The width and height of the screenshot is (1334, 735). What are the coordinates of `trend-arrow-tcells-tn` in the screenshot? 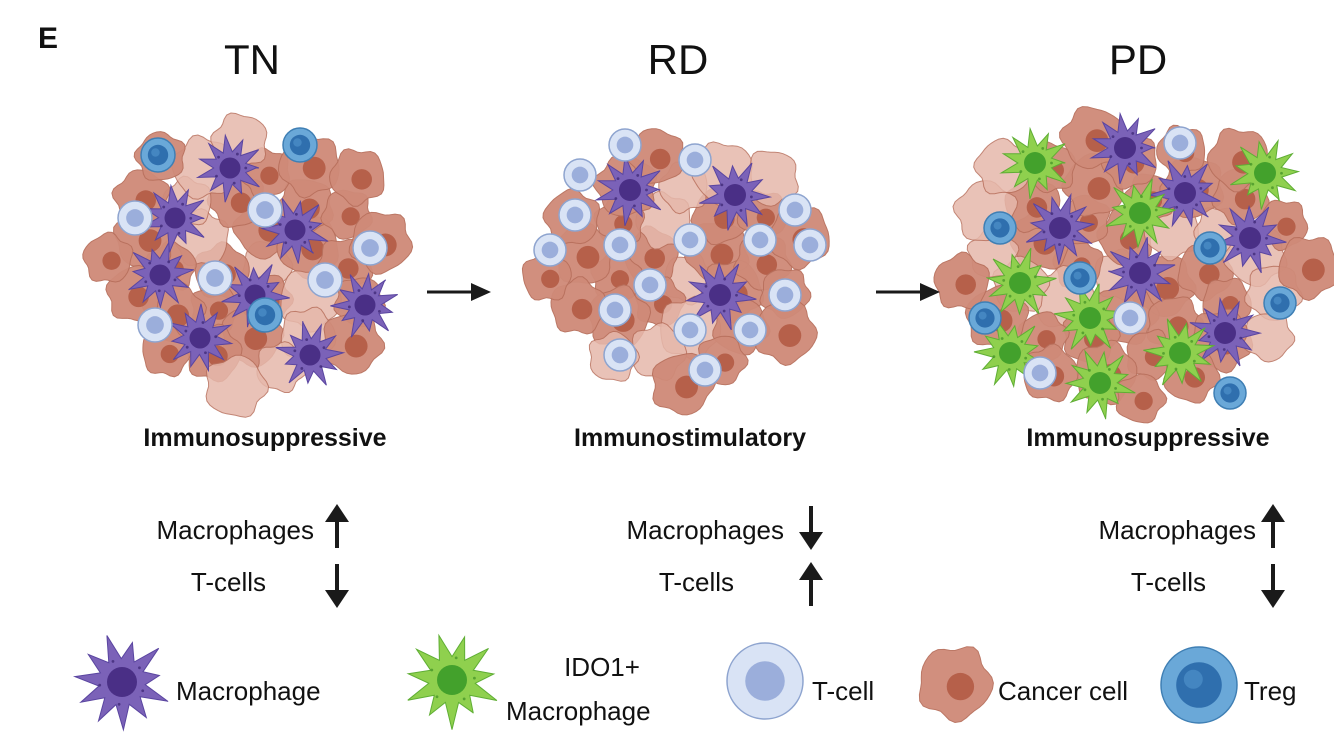 It's located at (337, 586).